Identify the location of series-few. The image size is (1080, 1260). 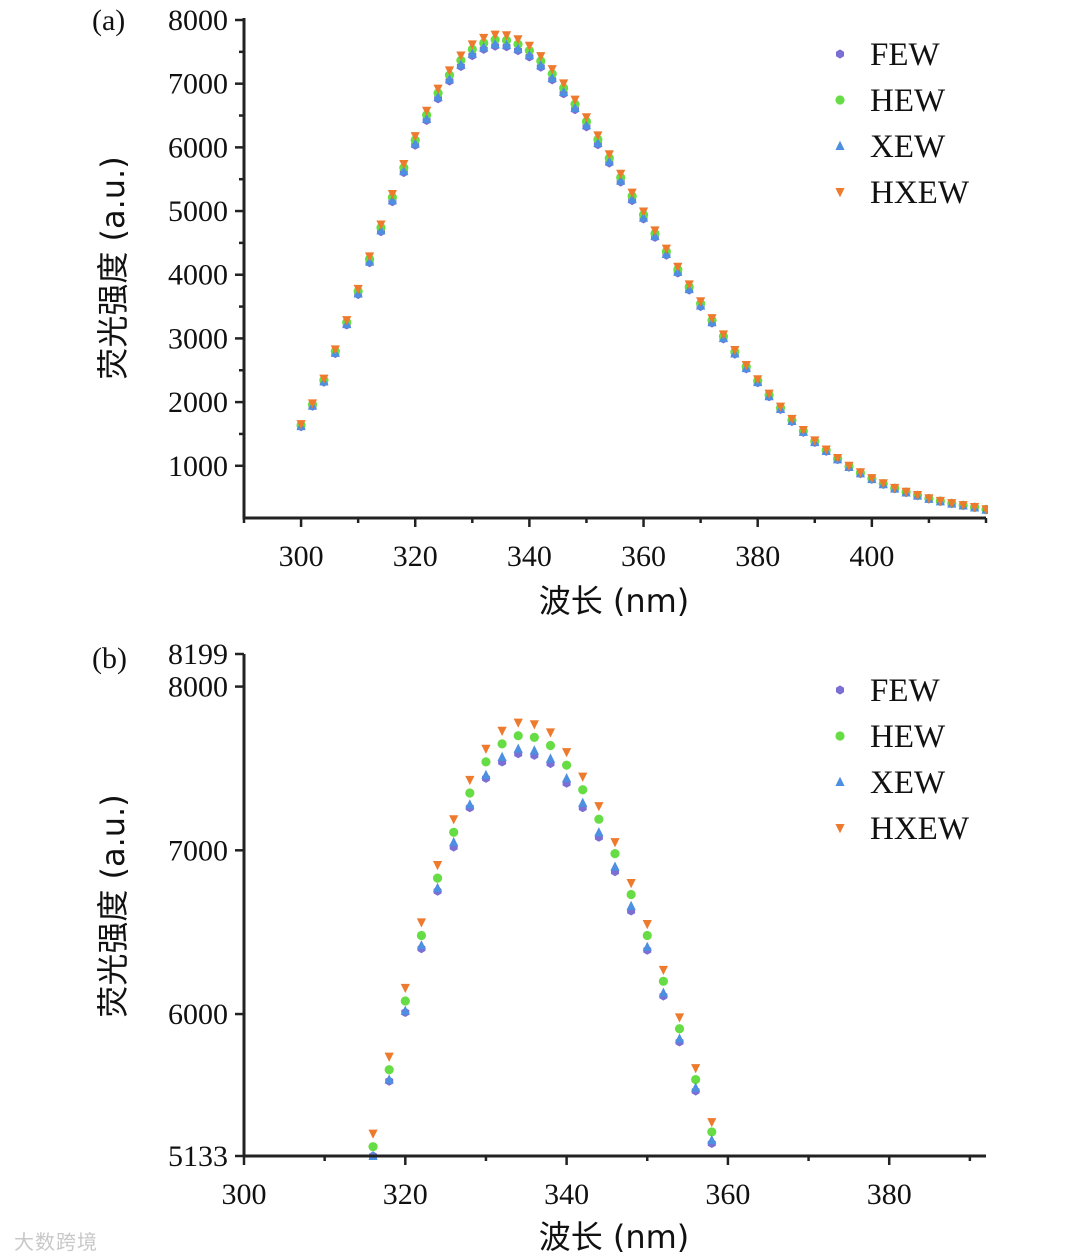
(542, 954).